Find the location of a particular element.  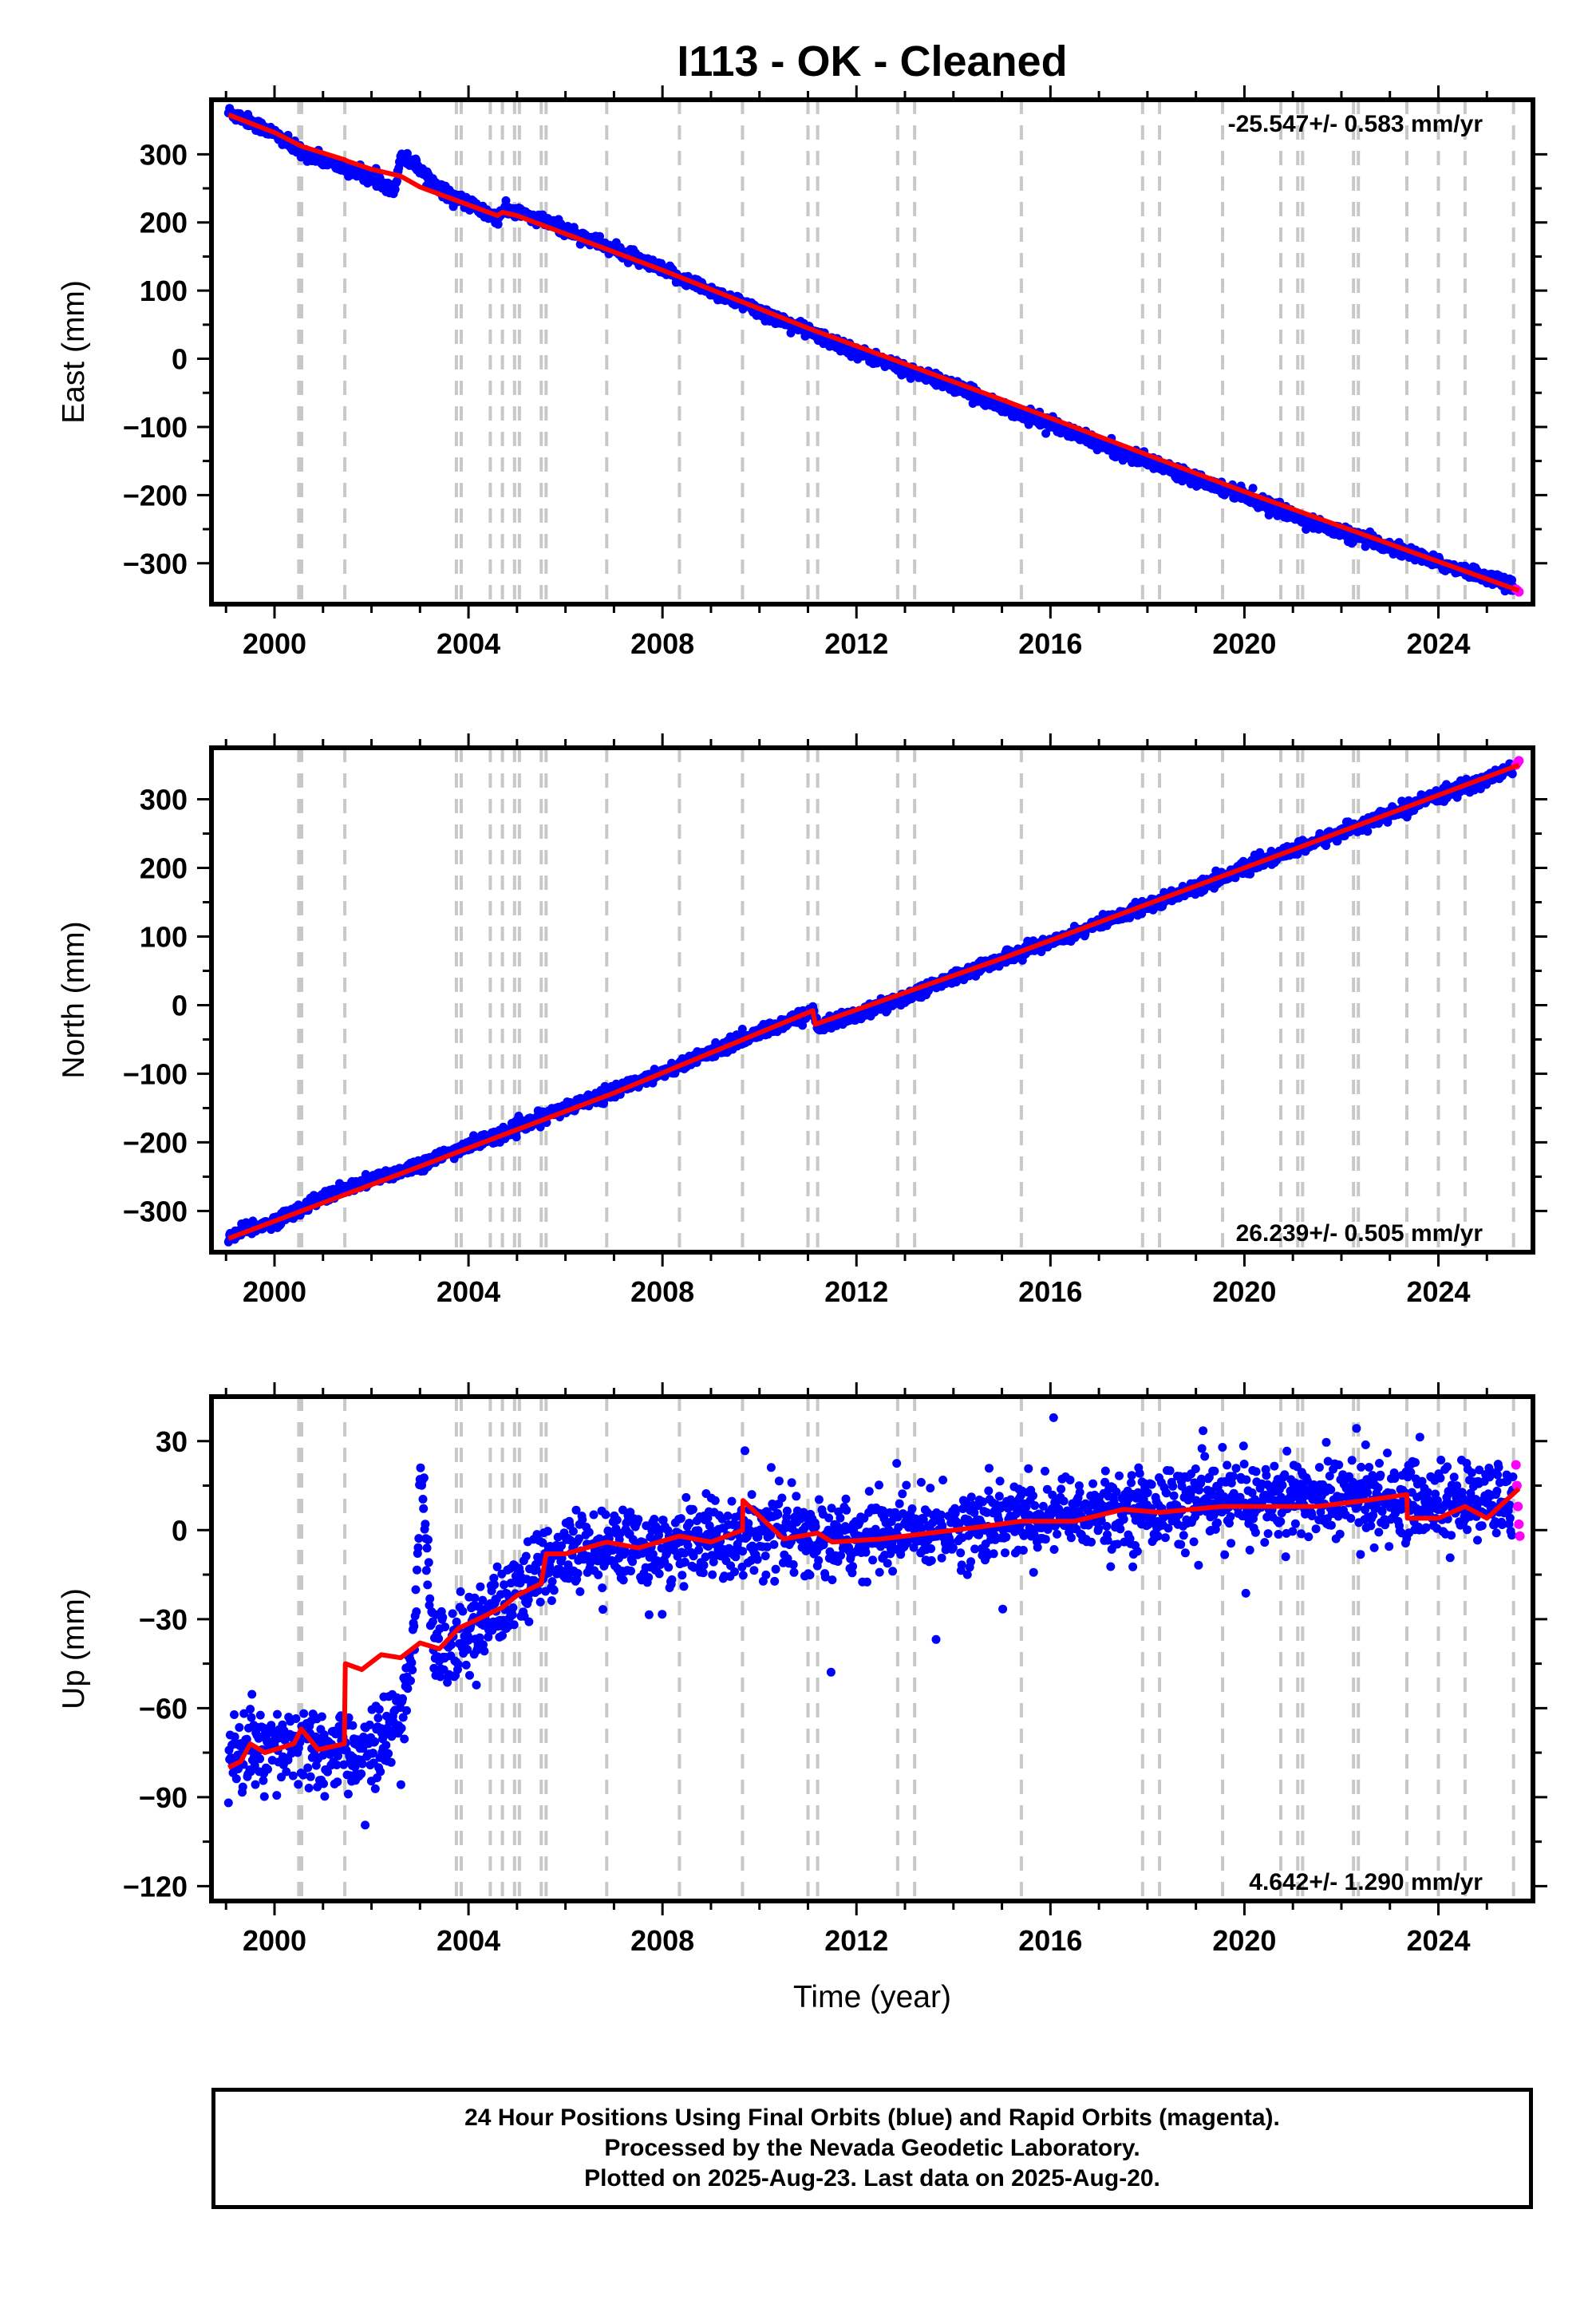

north-x-tick-label: 2012 is located at coordinates (856, 1291).